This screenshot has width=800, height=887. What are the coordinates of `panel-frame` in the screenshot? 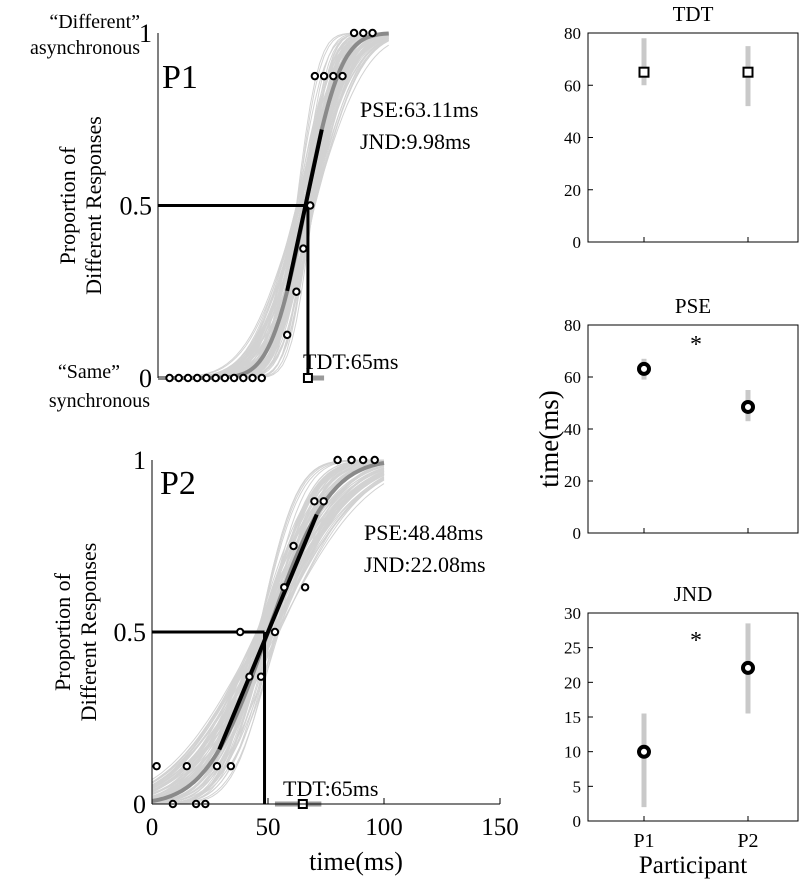 It's located at (693, 137).